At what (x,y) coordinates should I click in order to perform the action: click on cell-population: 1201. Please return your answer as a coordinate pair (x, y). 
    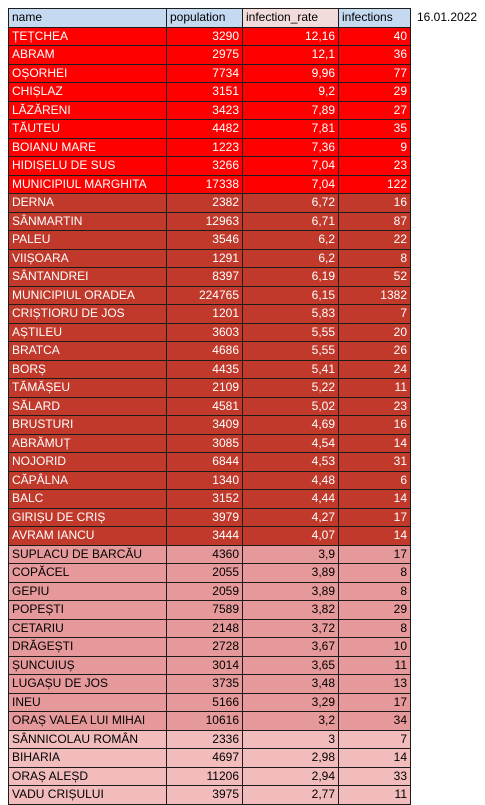
    Looking at the image, I should click on (204, 314).